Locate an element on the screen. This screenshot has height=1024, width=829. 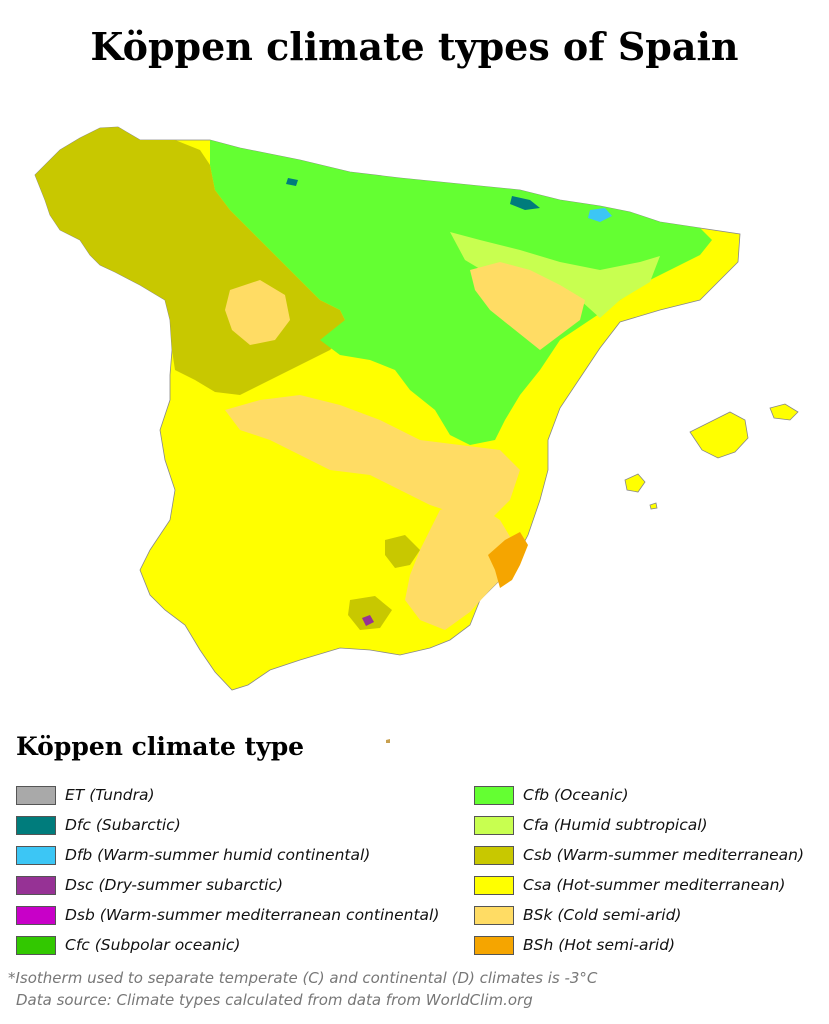
legend-item-dfb: Dfb (Warm-summer humid continental) is located at coordinates (227, 855).